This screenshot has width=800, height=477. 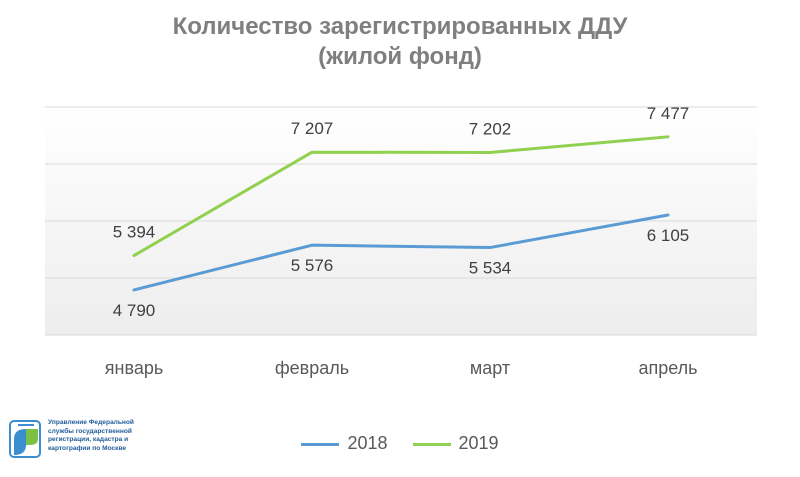 I want to click on legend-swatch-2019, so click(x=431, y=444).